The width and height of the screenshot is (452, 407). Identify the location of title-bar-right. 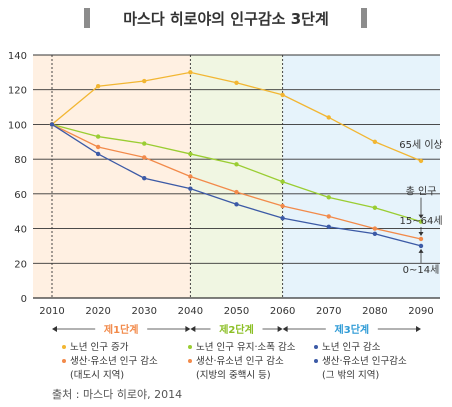
(364, 18).